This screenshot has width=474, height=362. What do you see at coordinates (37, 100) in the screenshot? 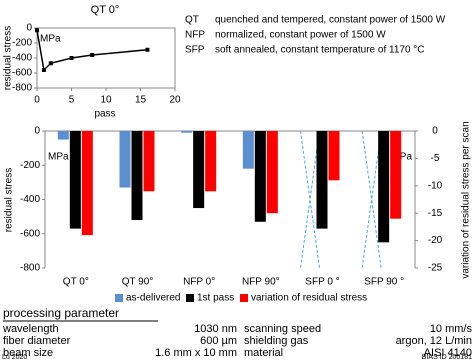
I see `x-tick-label: 0` at bounding box center [37, 100].